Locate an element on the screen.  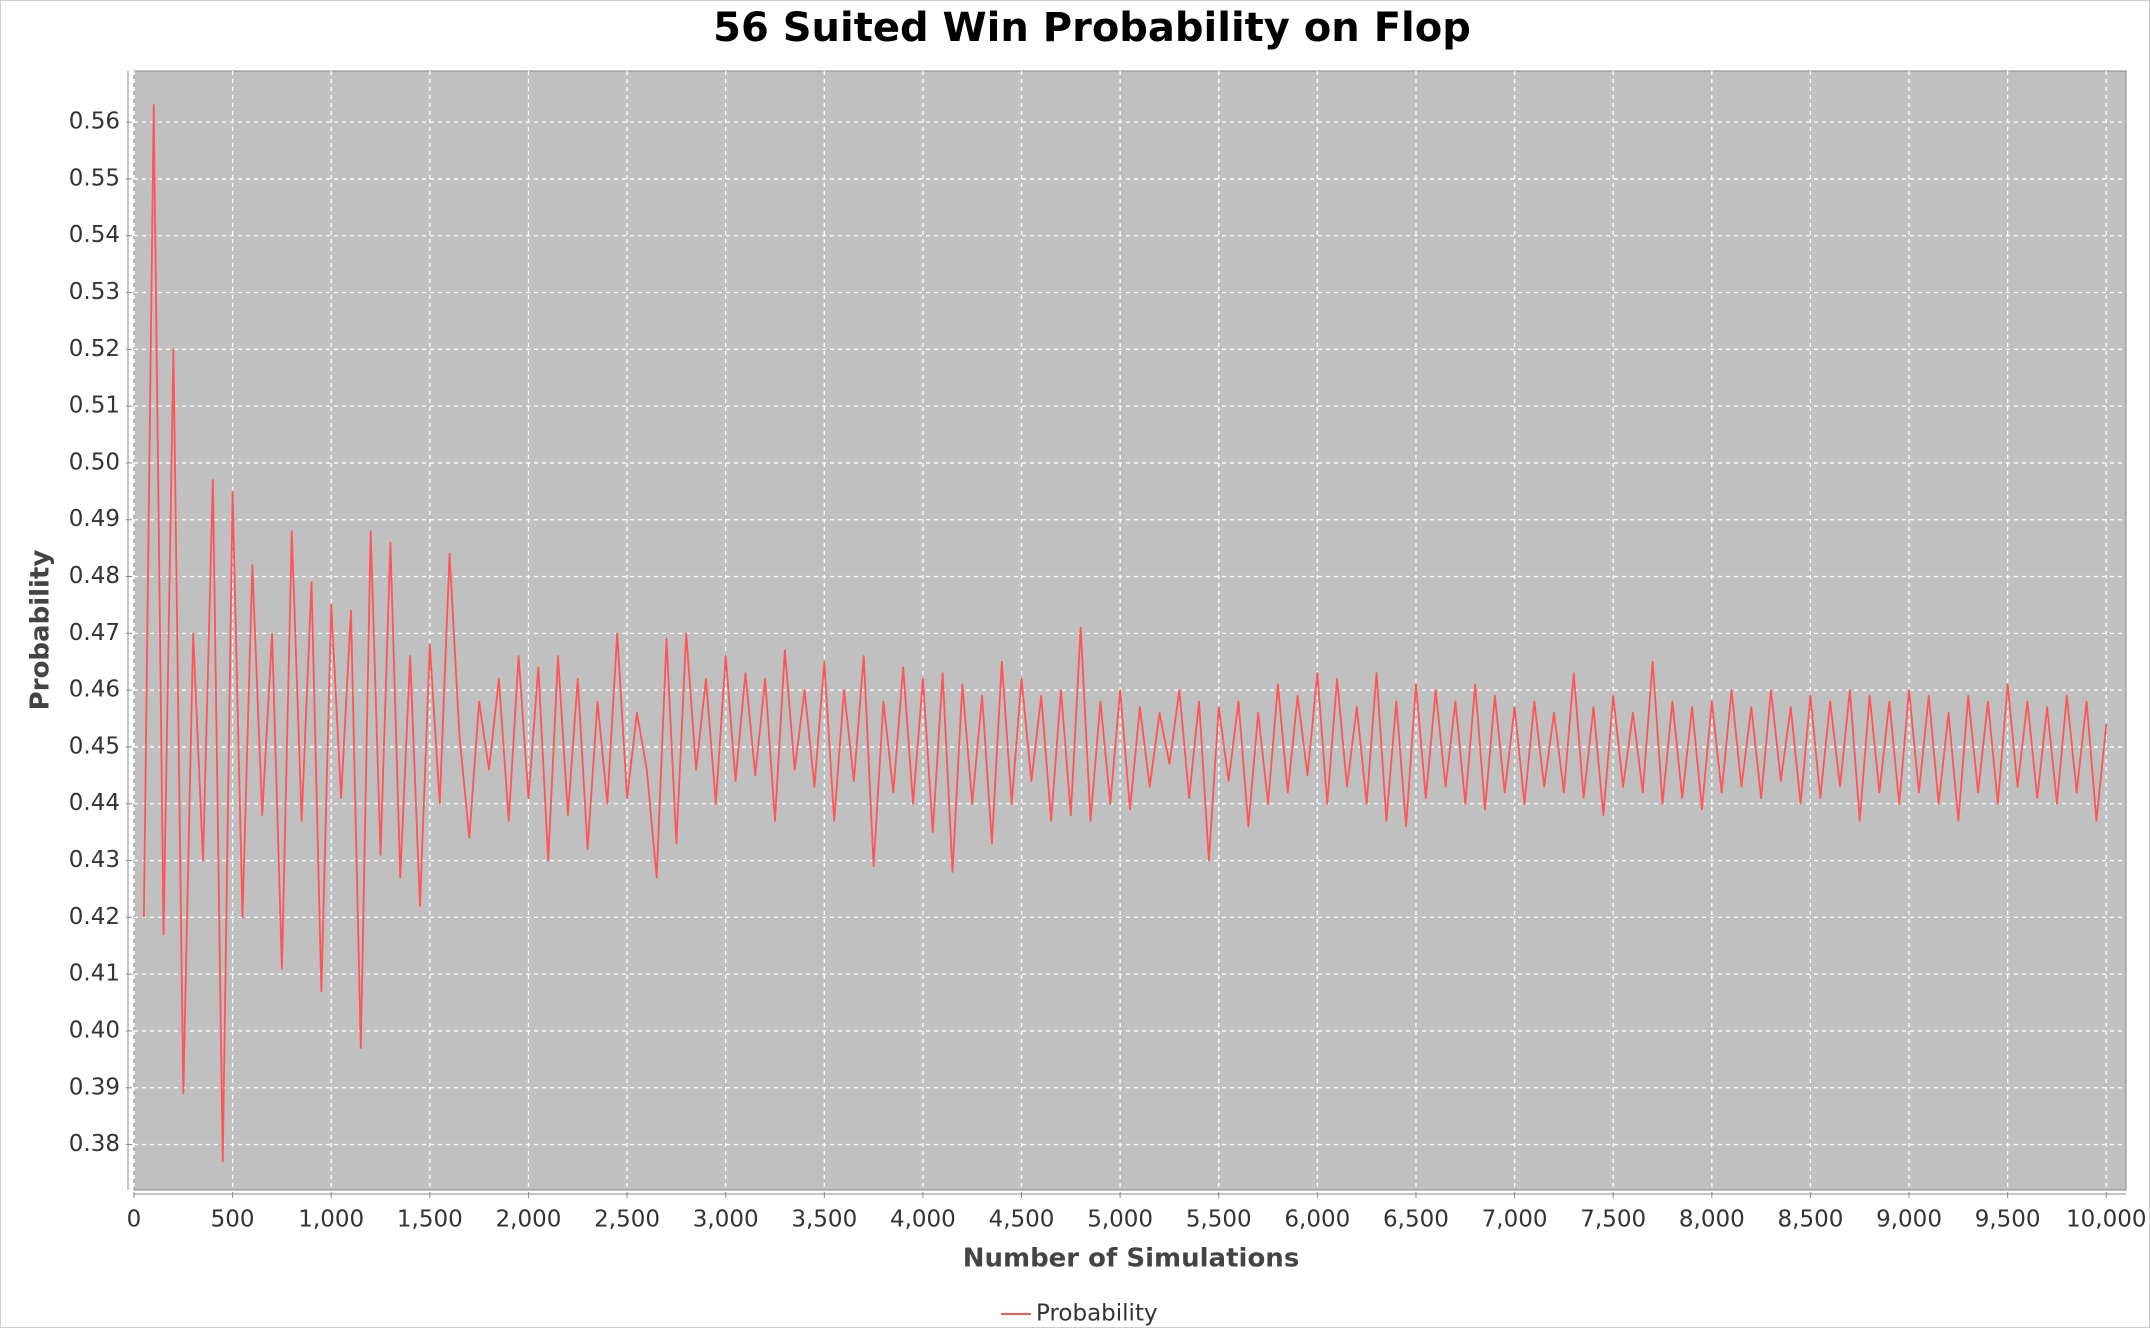
y-tick-label: 0.38 is located at coordinates (94, 1144).